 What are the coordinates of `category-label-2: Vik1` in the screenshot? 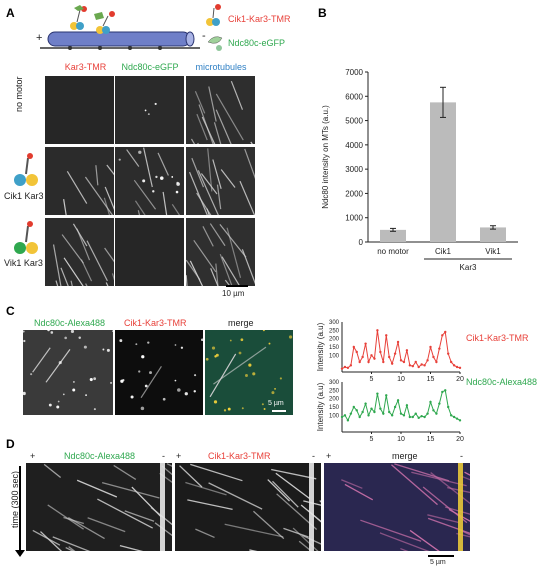 It's located at (493, 251).